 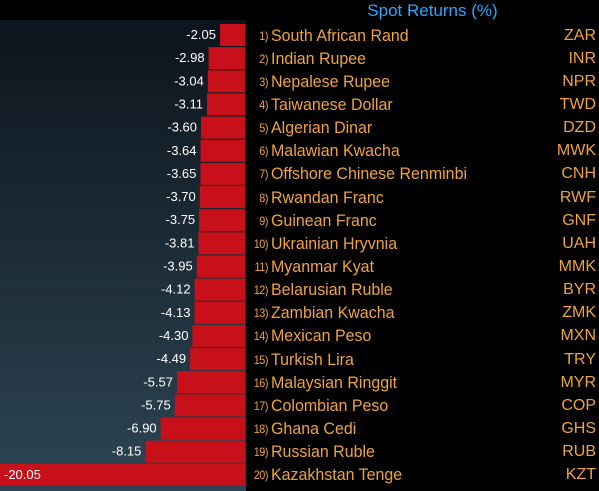 What do you see at coordinates (423, 243) in the screenshot?
I see `list-item: 10) Ukrainian Hryvnia UAH` at bounding box center [423, 243].